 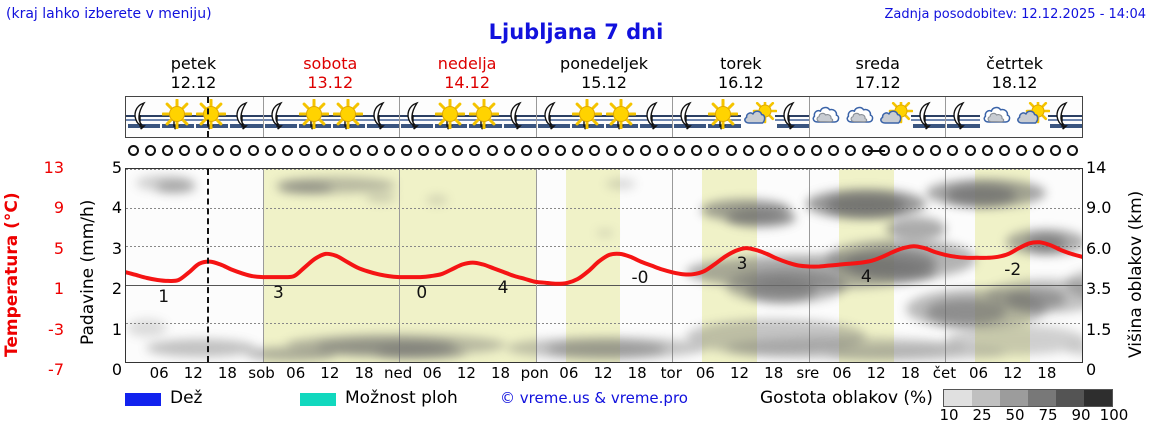 What do you see at coordinates (1015, 415) in the screenshot?
I see `cloud-density-tick: 50` at bounding box center [1015, 415].